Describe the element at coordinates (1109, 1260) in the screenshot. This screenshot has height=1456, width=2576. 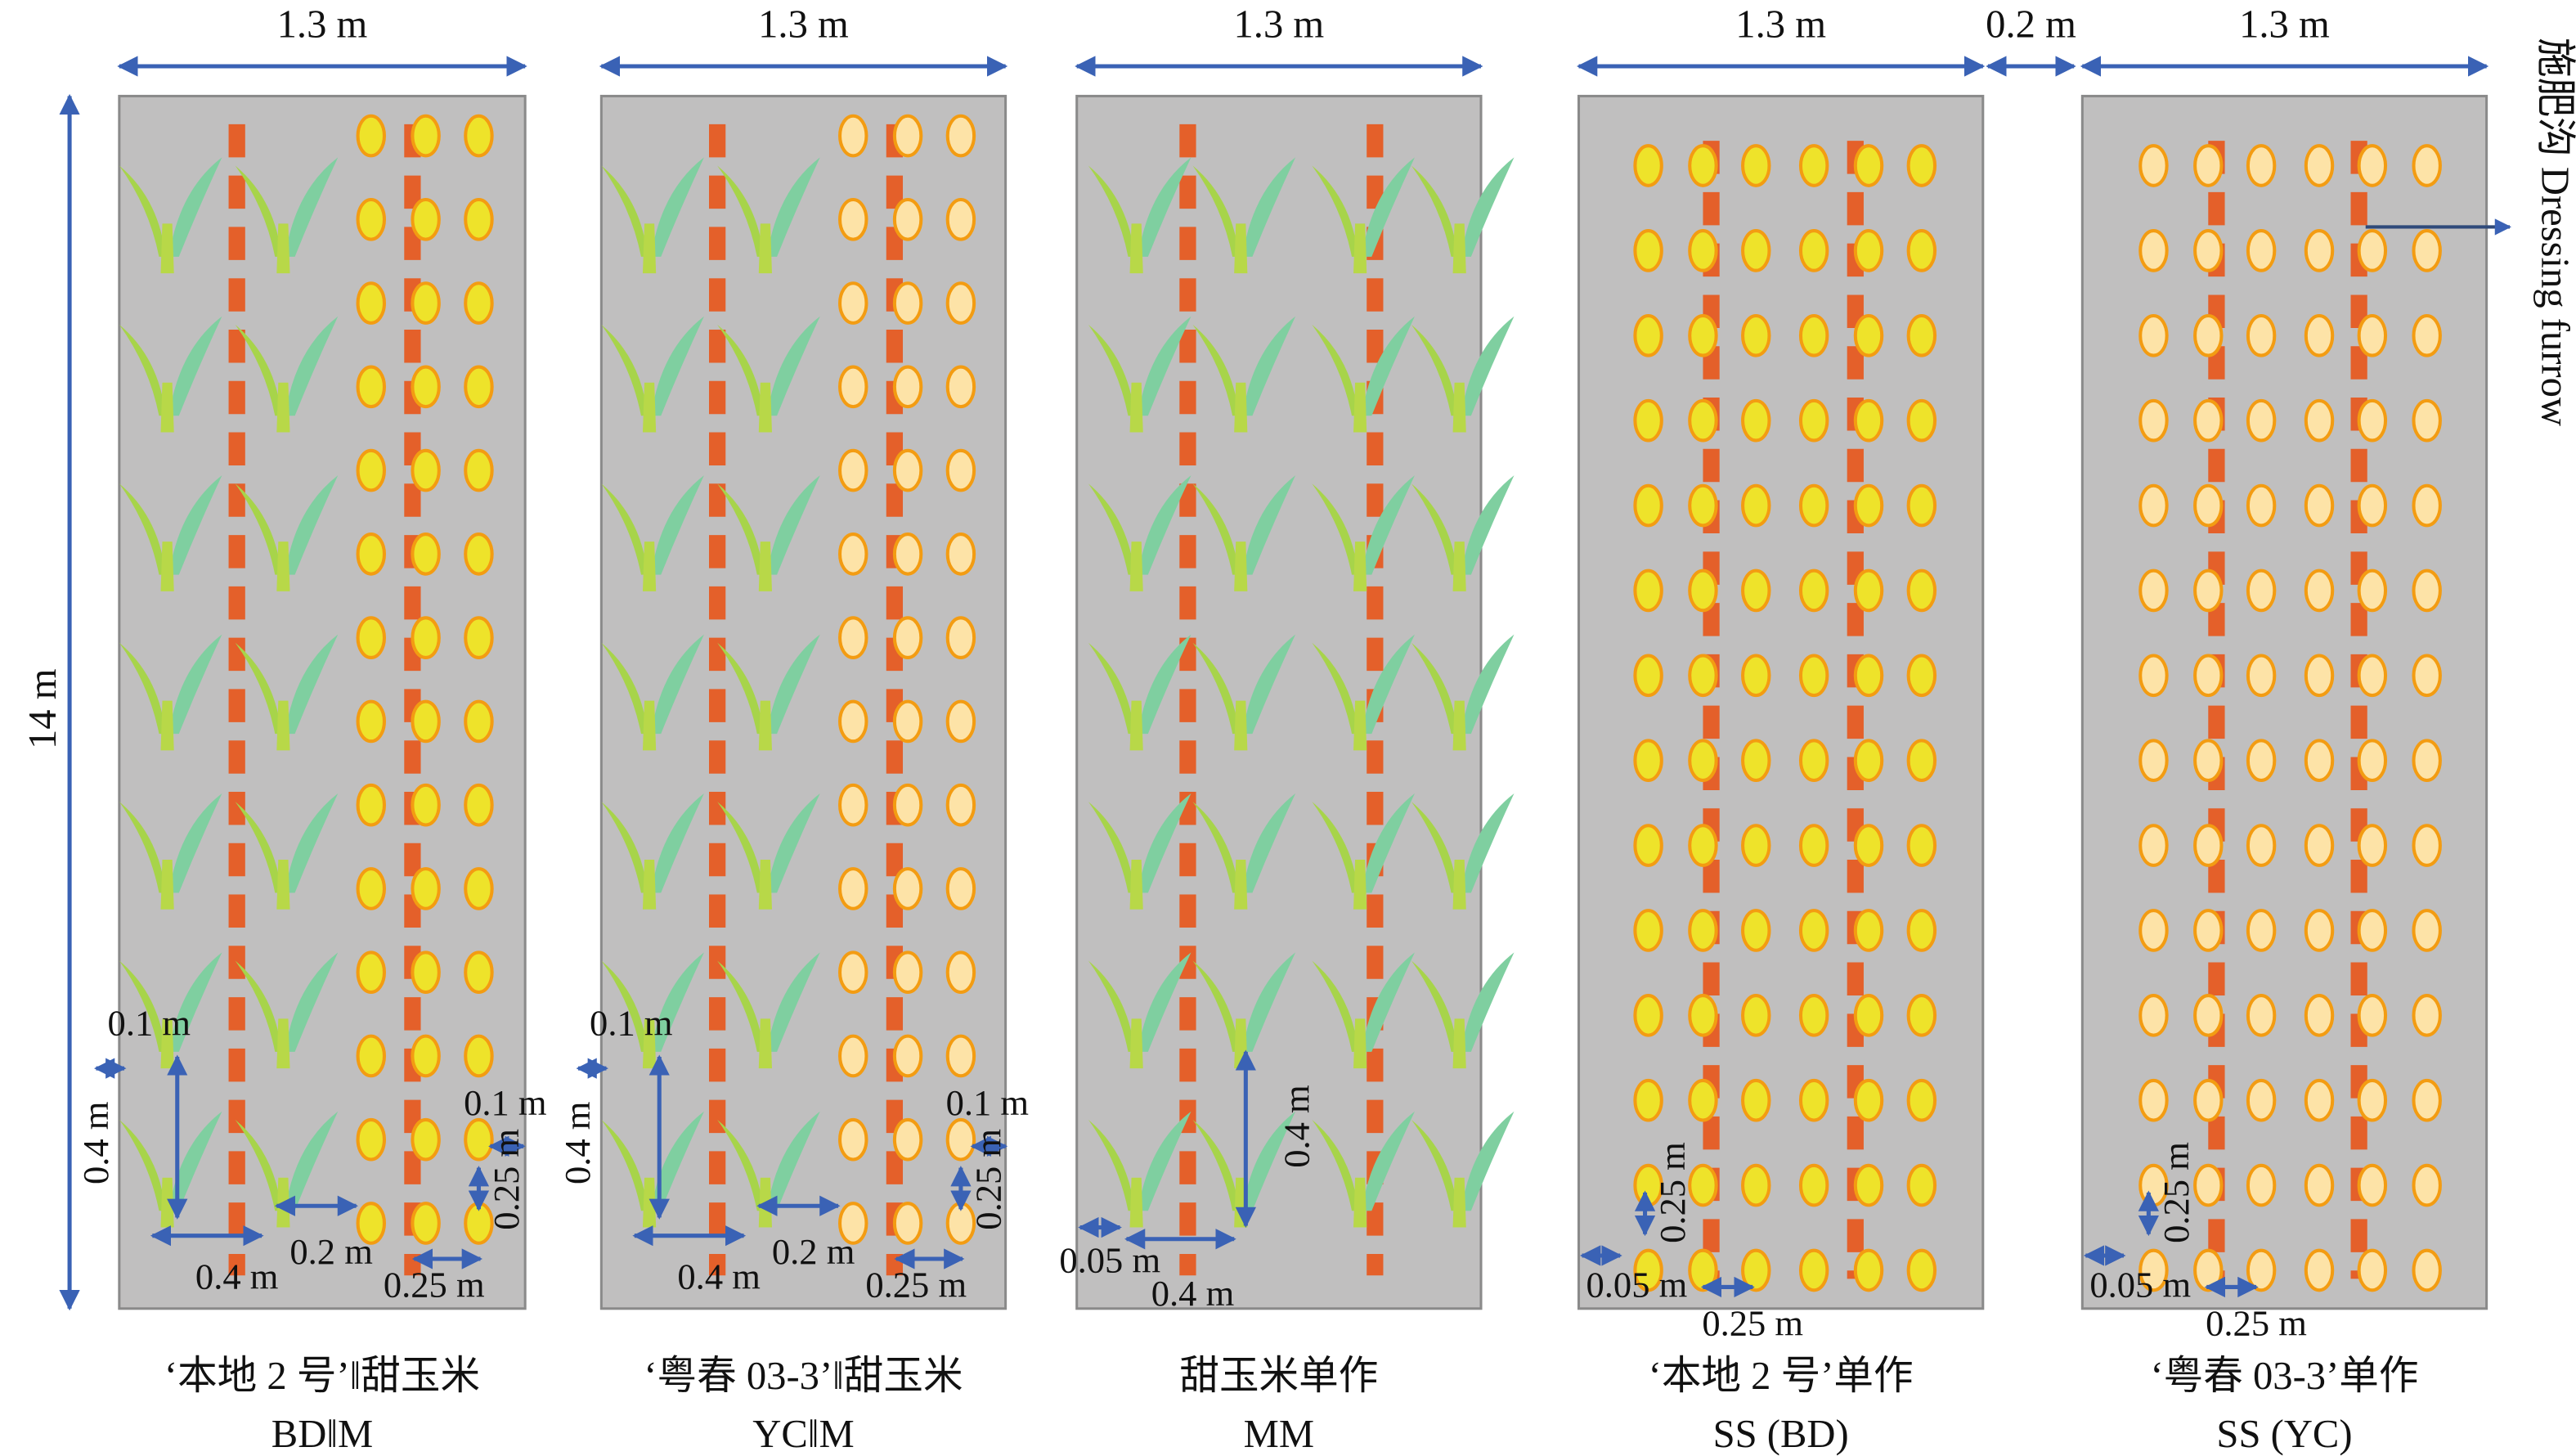
I see `label: 0.05 m` at that location.